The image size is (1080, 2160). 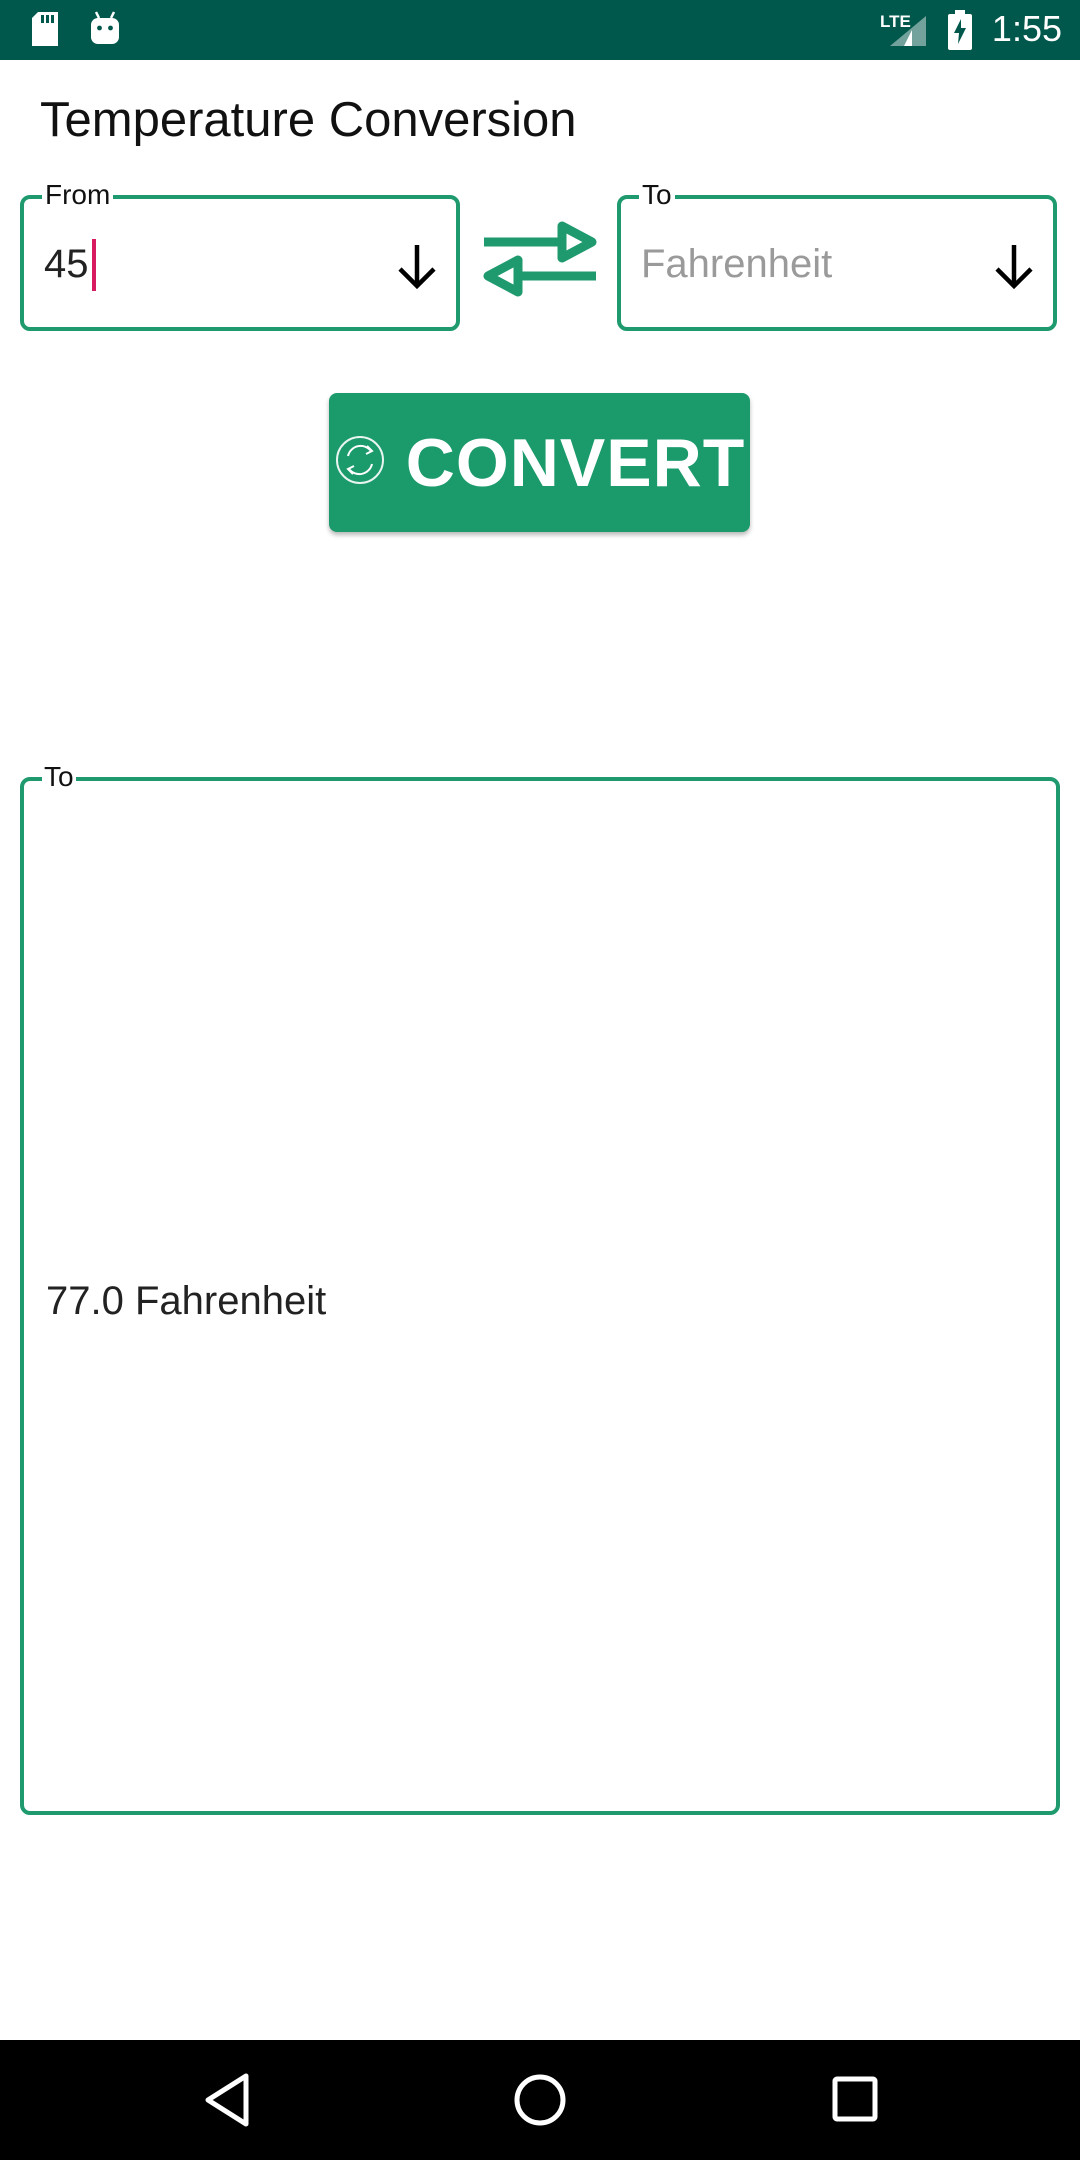 What do you see at coordinates (308, 120) in the screenshot?
I see `page-title: Temperature Conversion` at bounding box center [308, 120].